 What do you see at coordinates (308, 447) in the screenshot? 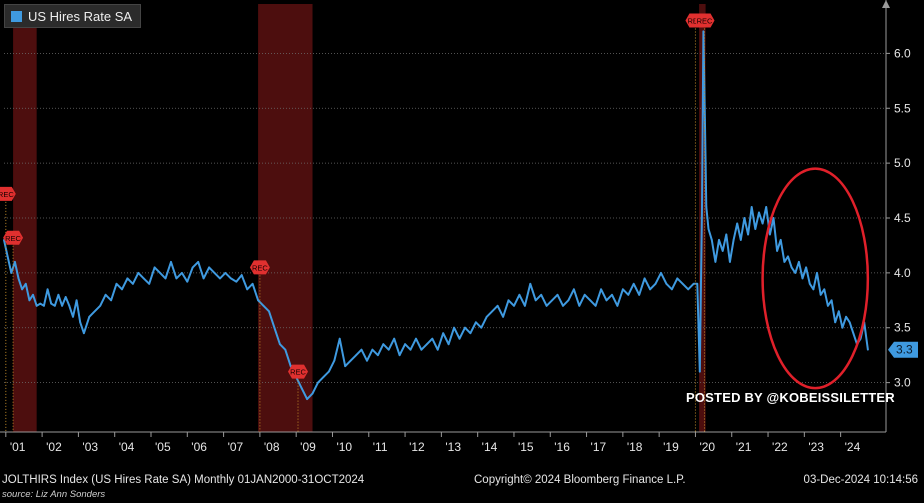
I see `x-tick-label: '09` at bounding box center [308, 447].